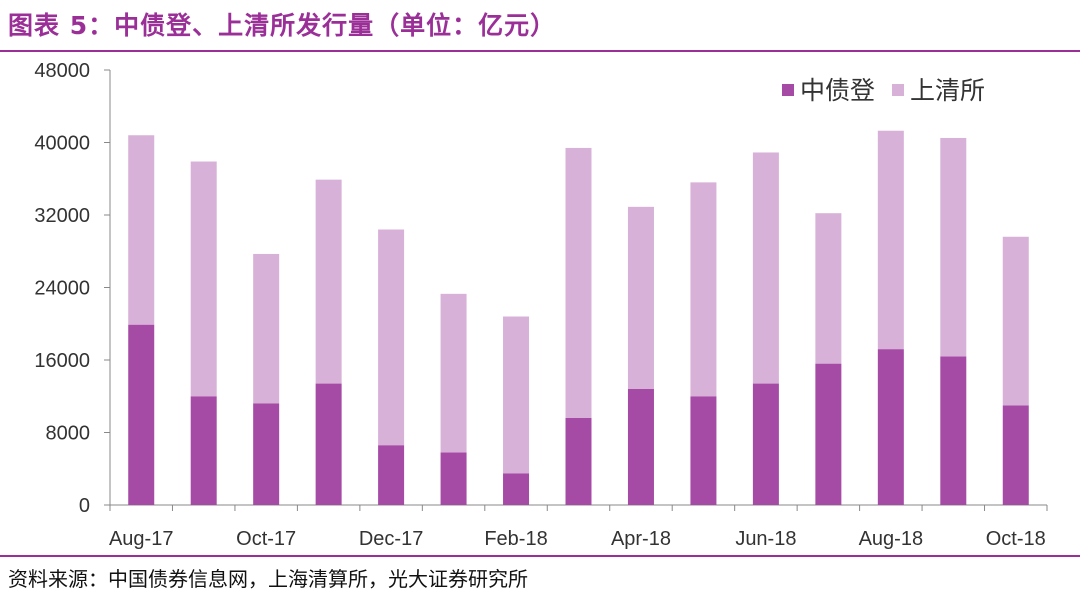 The image size is (1080, 600). What do you see at coordinates (62, 361) in the screenshot?
I see `y-tick-label: 16000` at bounding box center [62, 361].